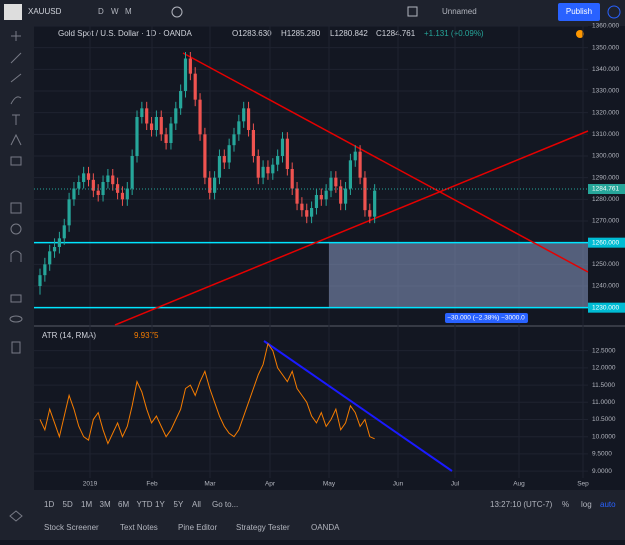 The width and height of the screenshot is (625, 545). Describe the element at coordinates (358, 406) in the screenshot. I see `trend-line` at that location.